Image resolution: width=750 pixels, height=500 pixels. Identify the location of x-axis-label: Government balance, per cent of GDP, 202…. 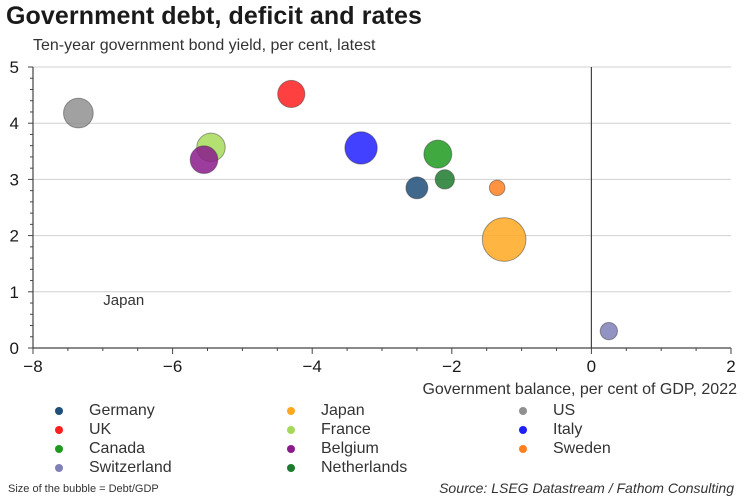
(579, 389).